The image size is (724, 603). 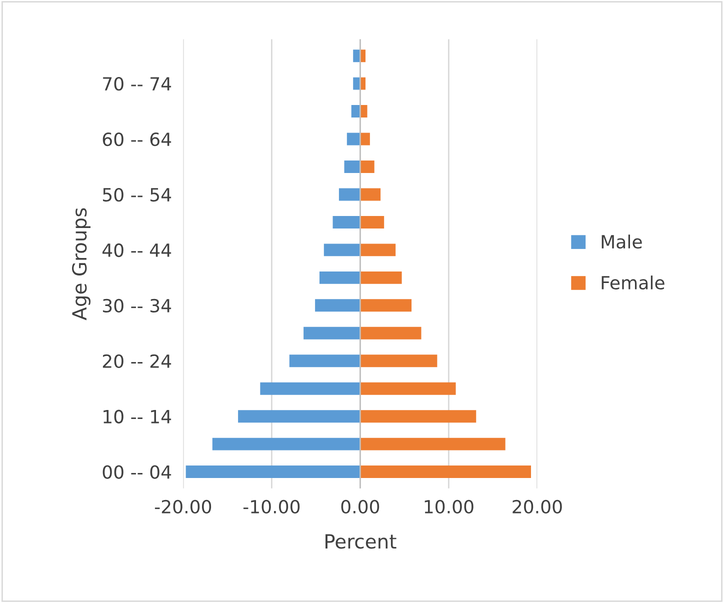 What do you see at coordinates (360, 507) in the screenshot?
I see `x-tick-label: 0.00` at bounding box center [360, 507].